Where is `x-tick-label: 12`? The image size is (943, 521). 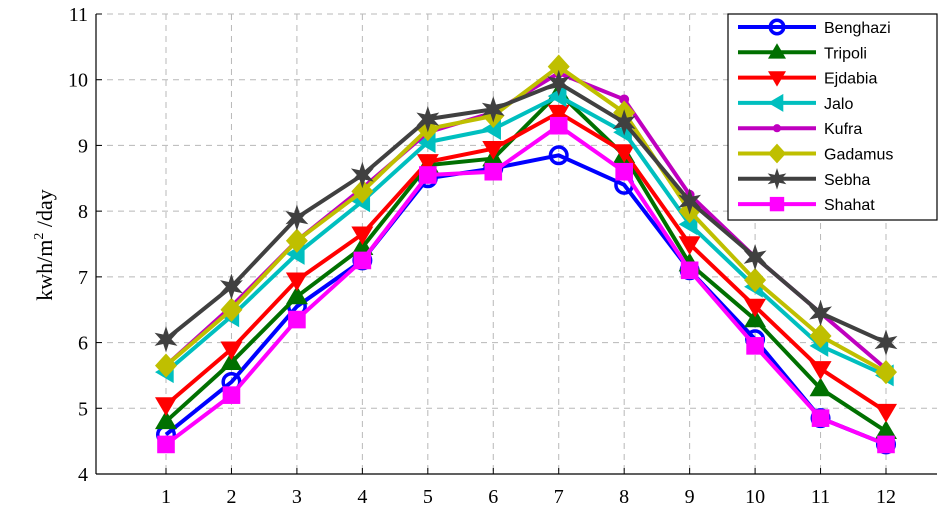 x-tick-label: 12 is located at coordinates (886, 497).